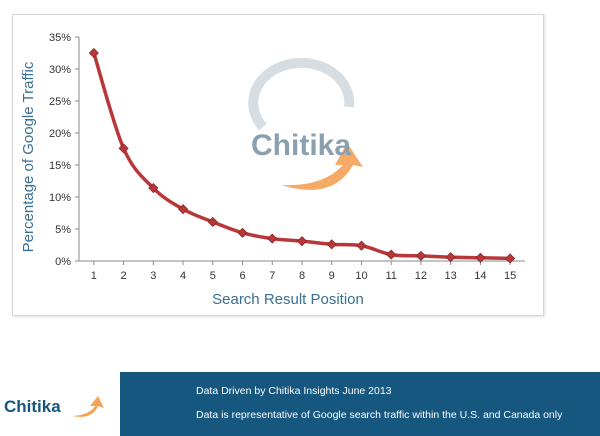 The image size is (600, 436). What do you see at coordinates (88, 406) in the screenshot?
I see `footer-logo-arrow-icon` at bounding box center [88, 406].